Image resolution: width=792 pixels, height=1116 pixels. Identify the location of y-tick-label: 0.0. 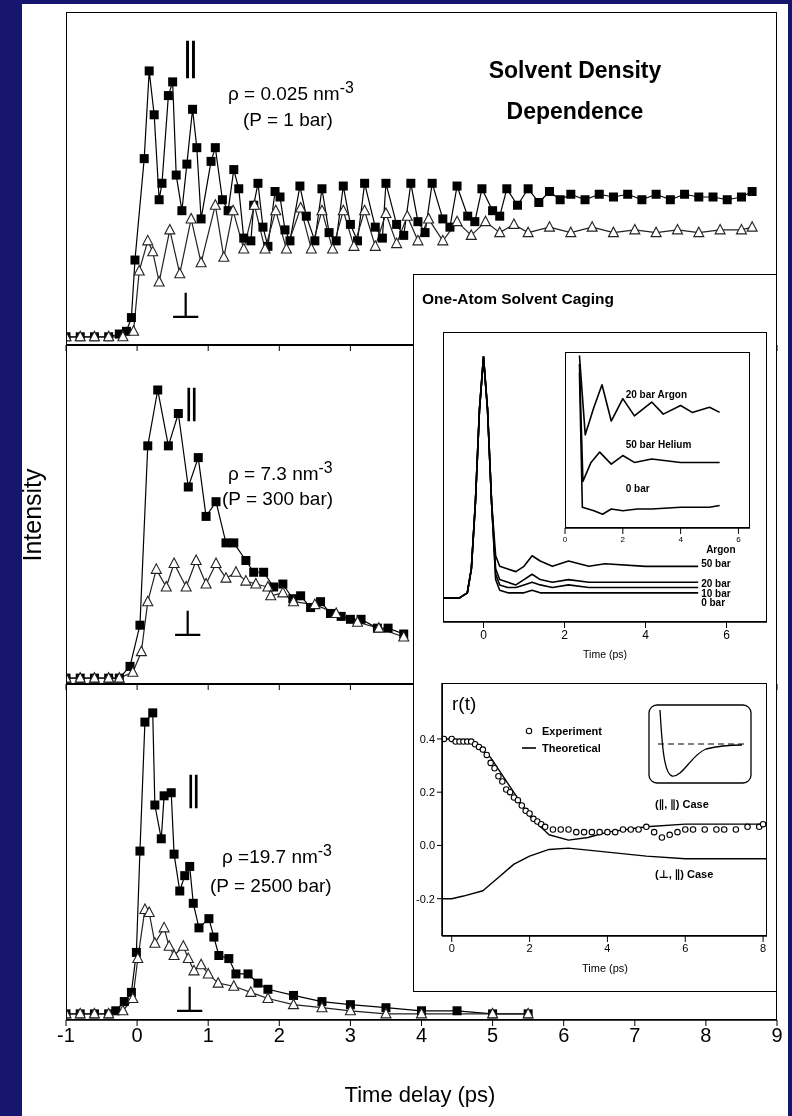
(427, 845).